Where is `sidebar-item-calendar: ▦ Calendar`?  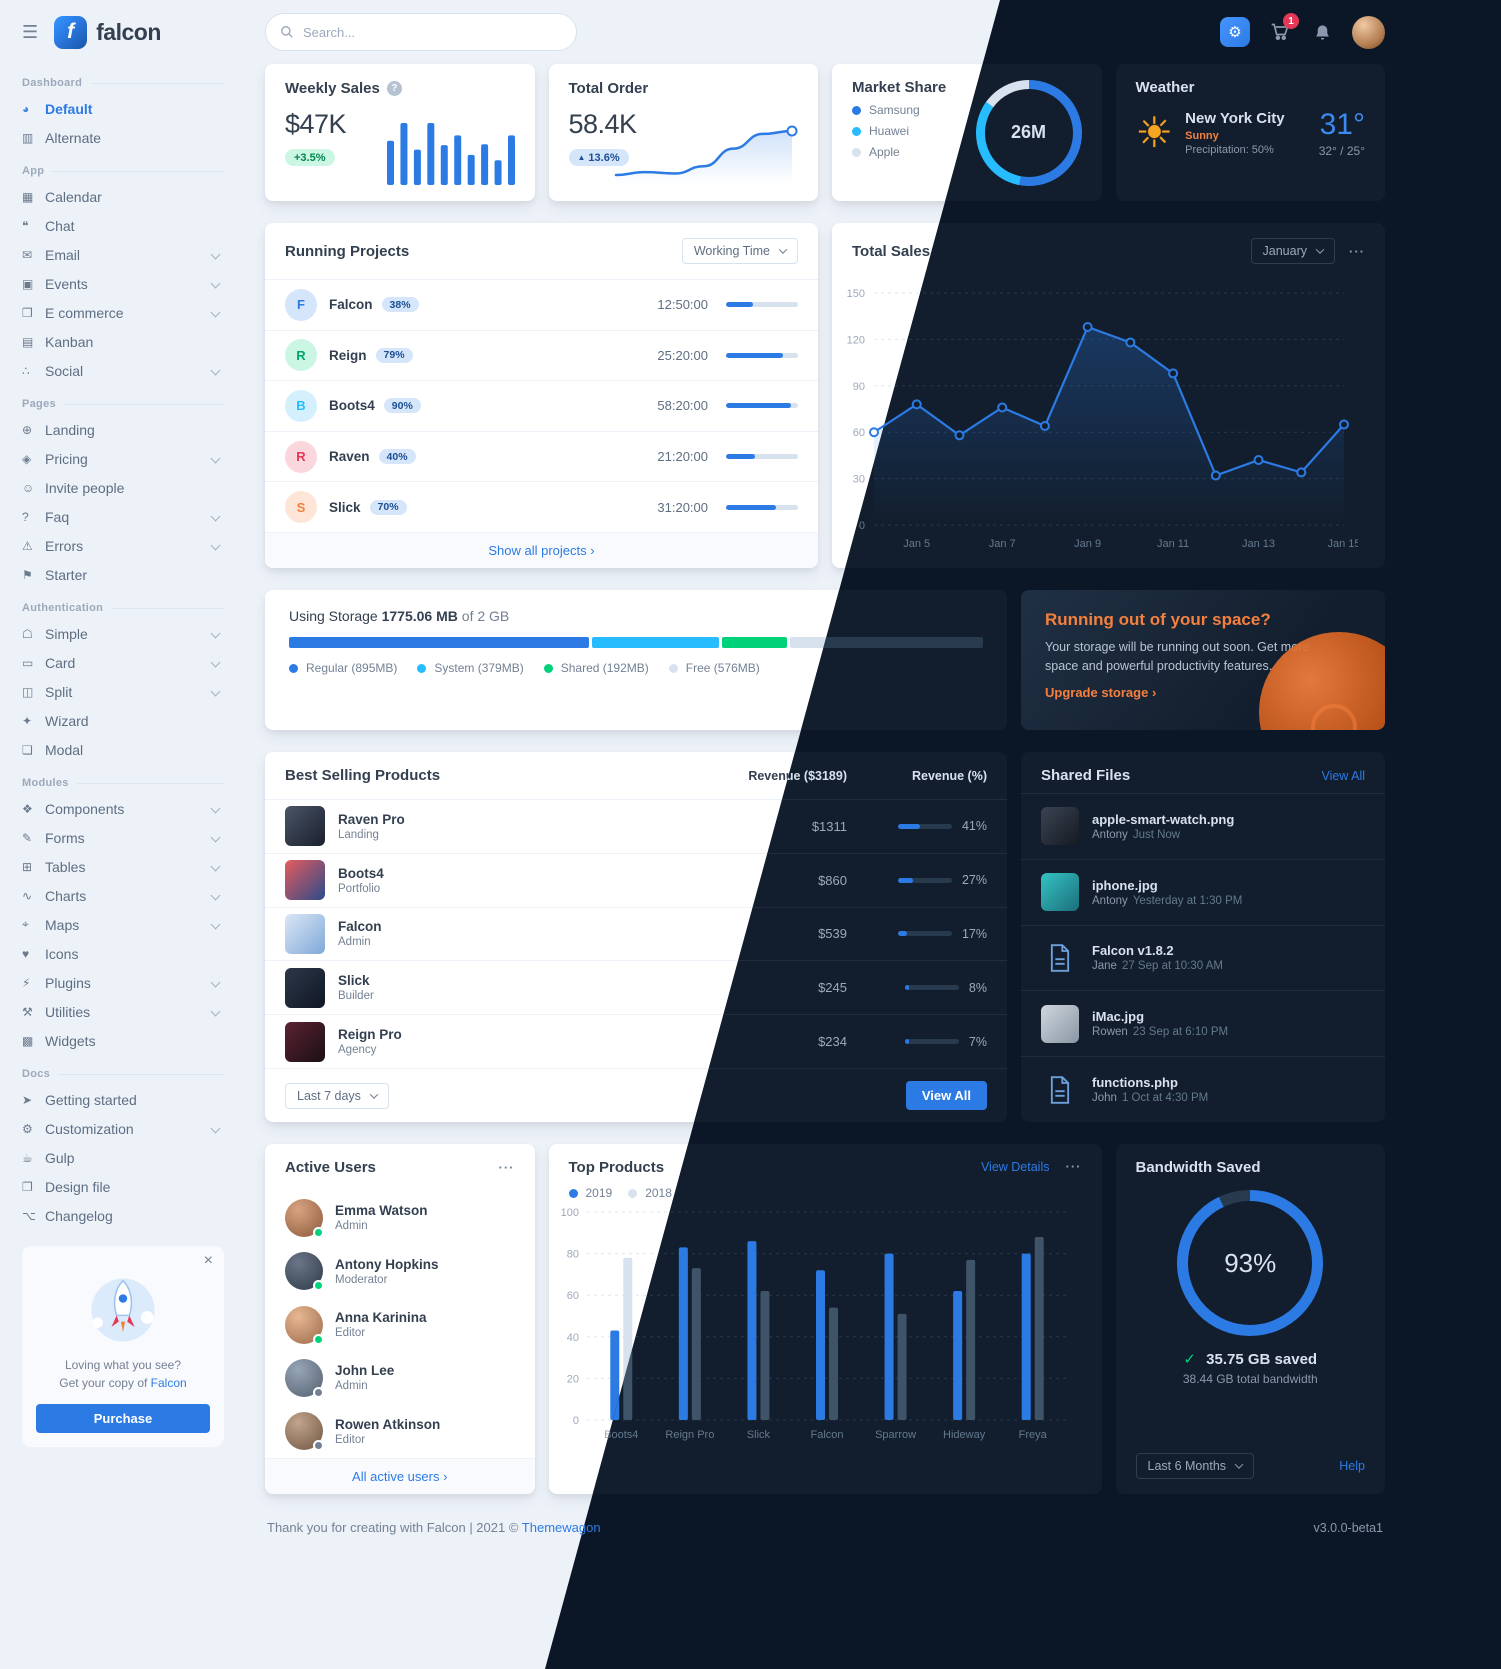
sidebar-item-calendar: ▦ Calendar is located at coordinates (123, 196).